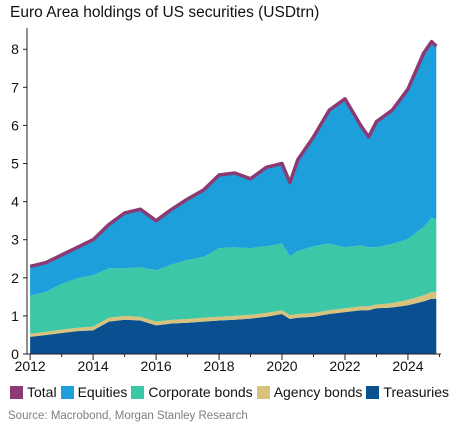 This screenshot has width=462, height=430. I want to click on x-tick-label: 2018, so click(218, 366).